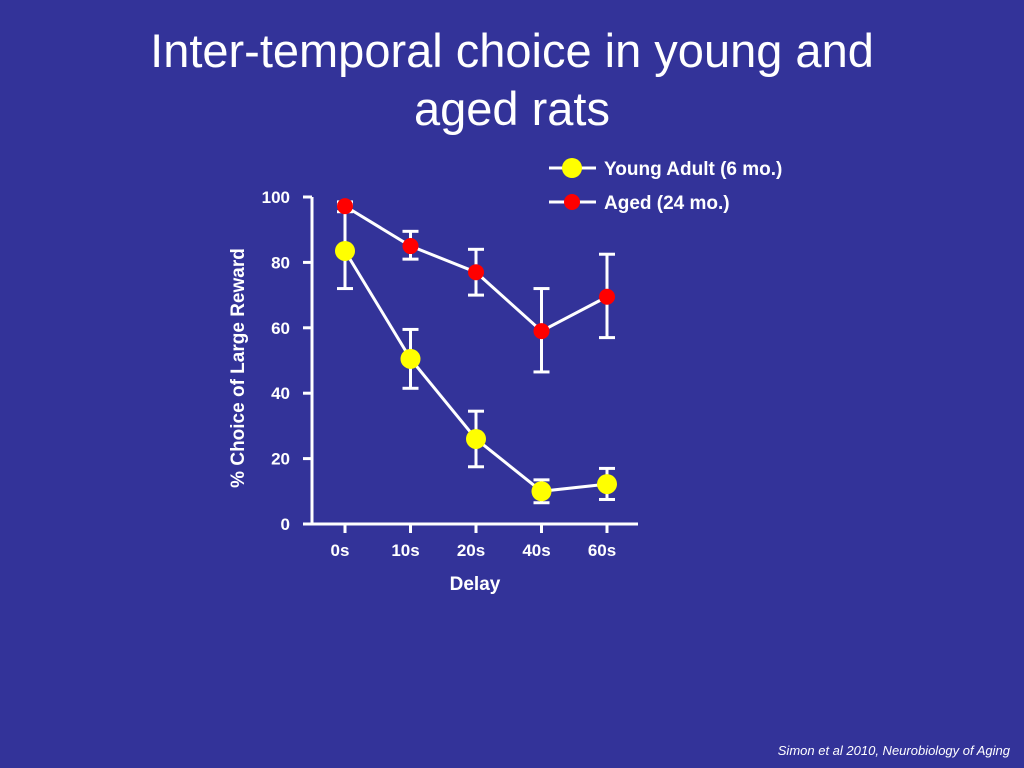 Image resolution: width=1024 pixels, height=768 pixels. Describe the element at coordinates (667, 203) in the screenshot. I see `legend-label: Aged (24 mo.)` at that location.